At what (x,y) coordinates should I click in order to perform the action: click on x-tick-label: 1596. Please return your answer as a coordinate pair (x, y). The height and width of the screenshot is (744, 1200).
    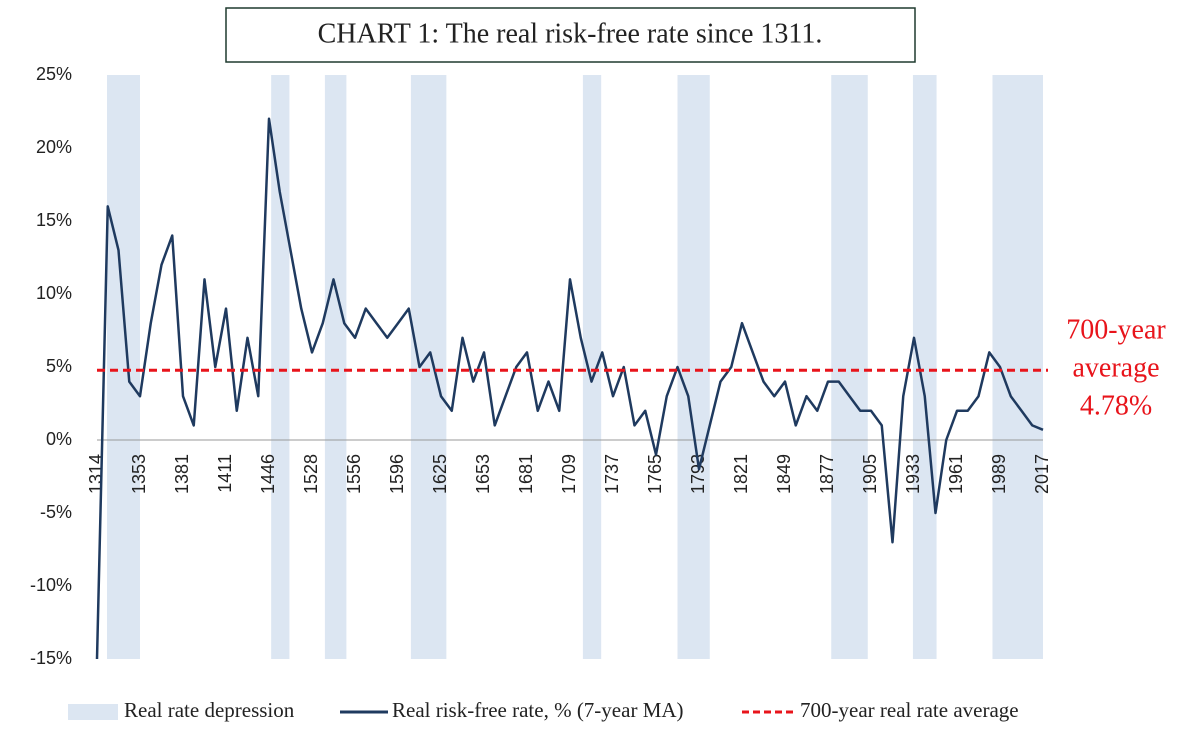
    Looking at the image, I should click on (397, 474).